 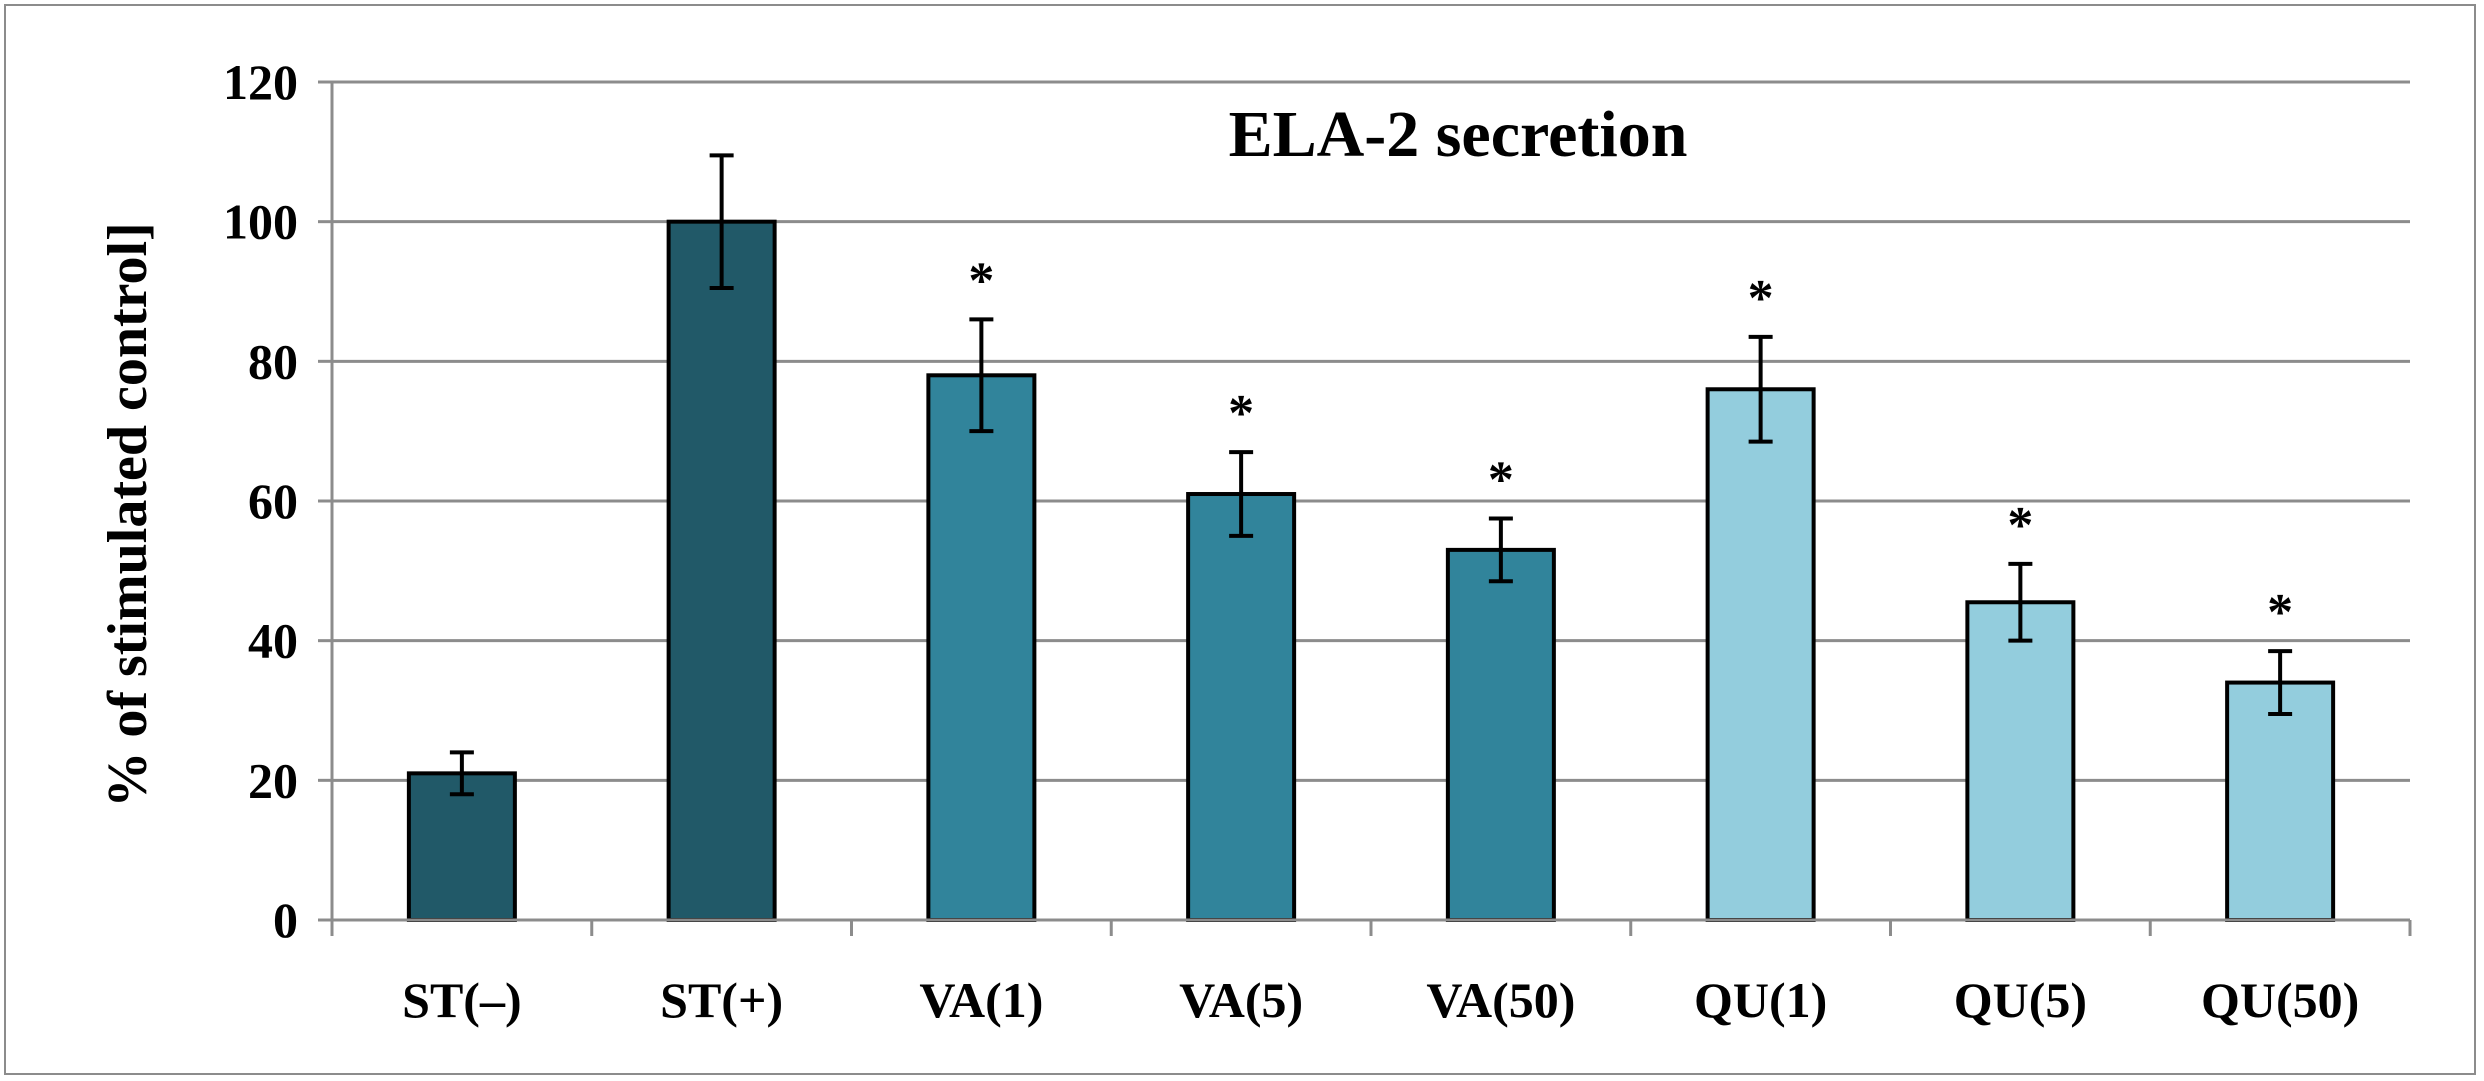 I want to click on x-tick-label: QU(5), so click(x=2020, y=1000).